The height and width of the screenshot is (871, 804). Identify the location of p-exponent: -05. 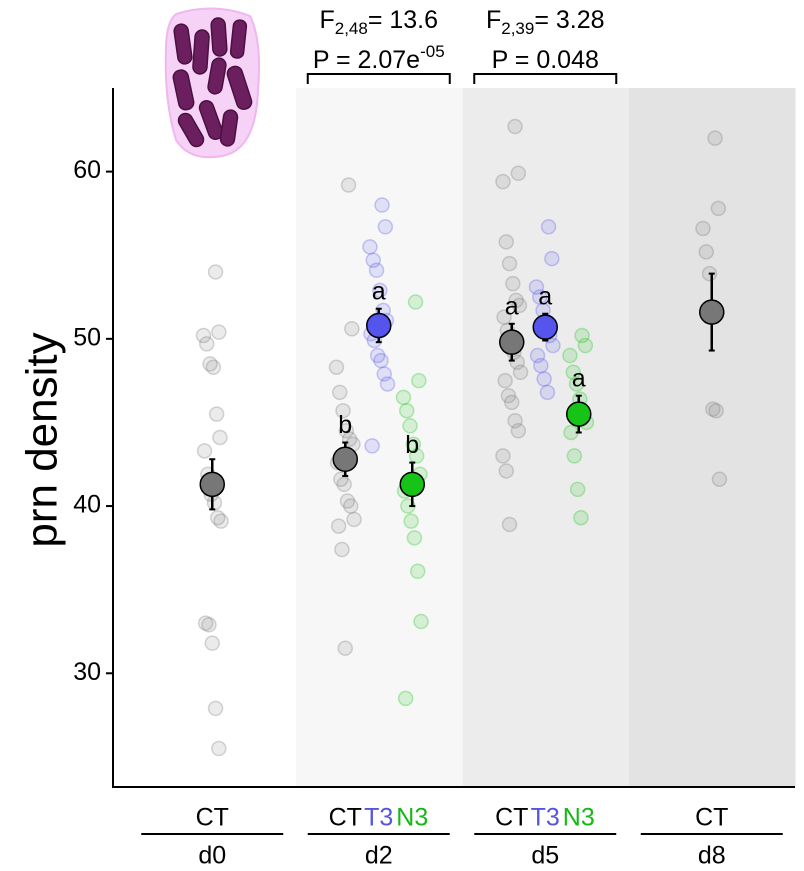
(432, 51).